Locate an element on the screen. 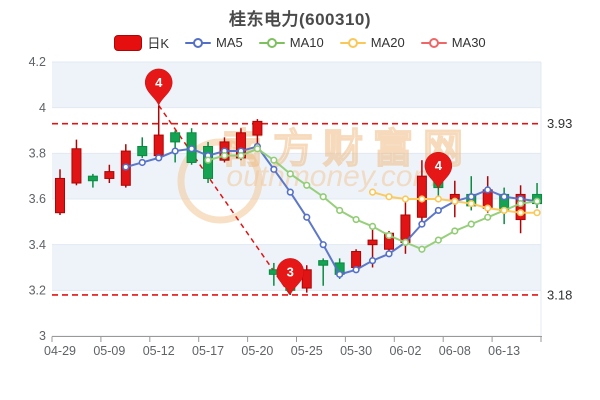 This screenshot has width=600, height=400. ref-line-label: 3.93 is located at coordinates (559, 123).